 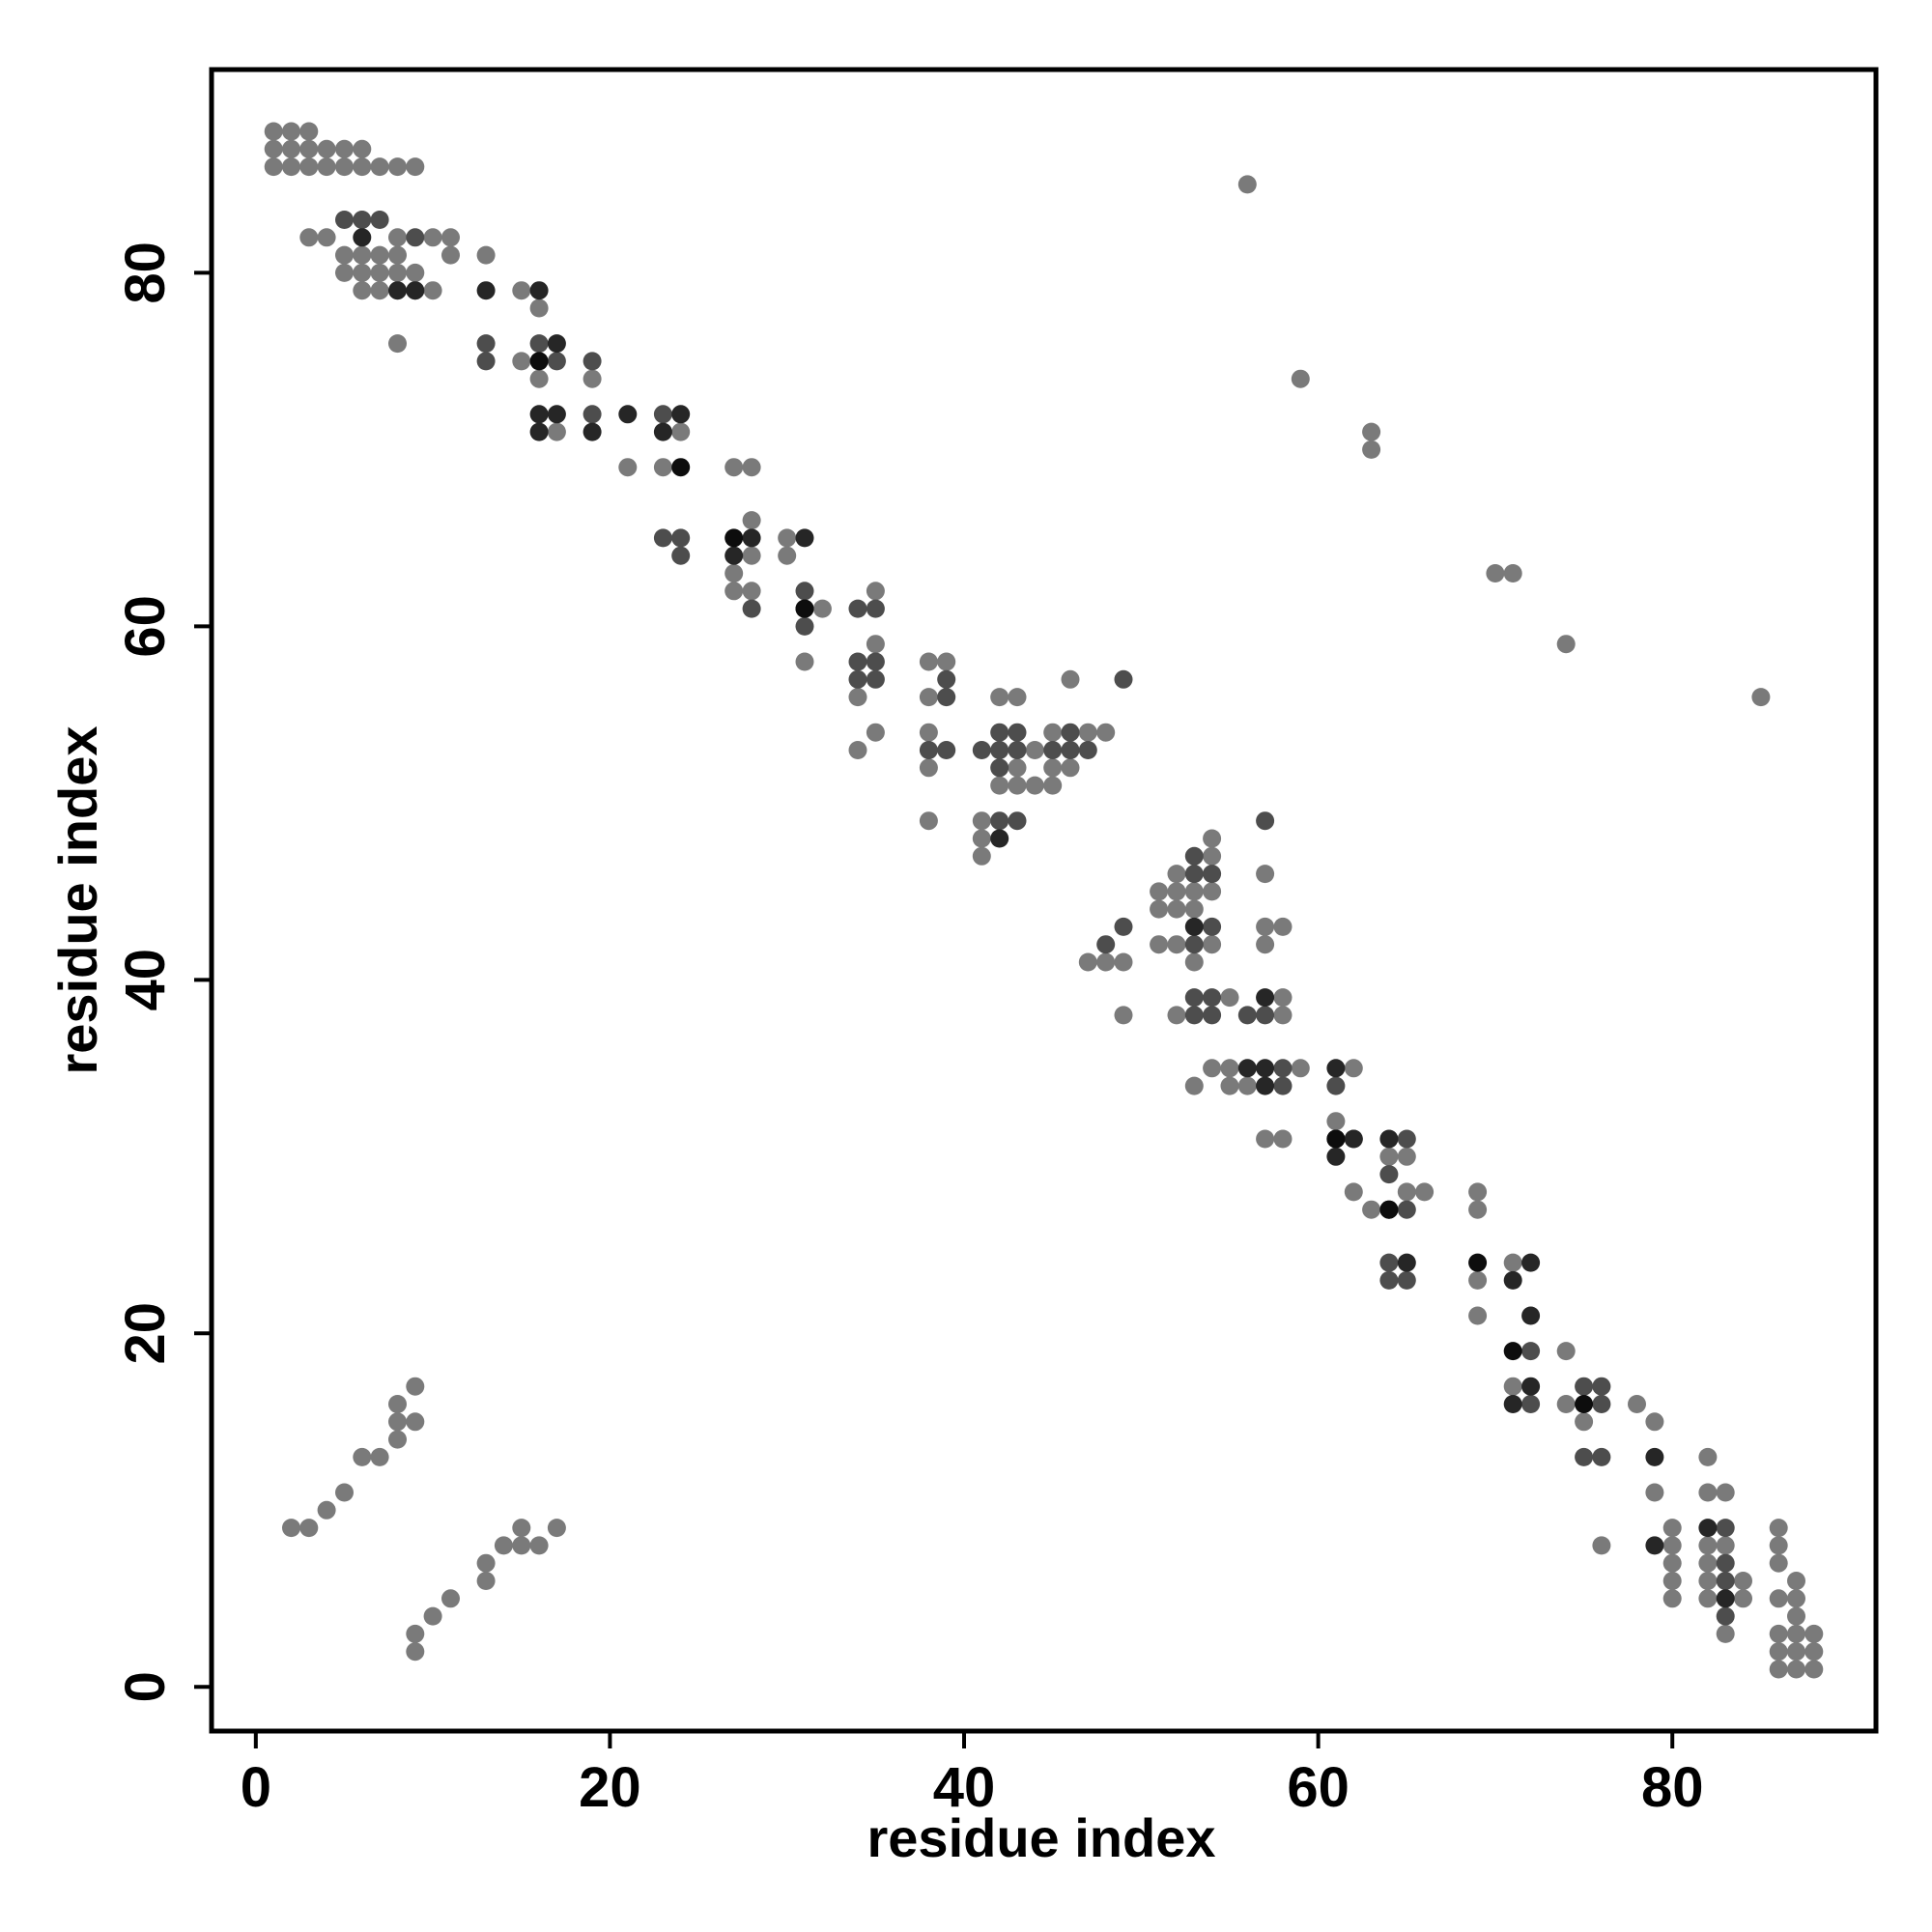 I want to click on x-tick-label: 0, so click(x=256, y=1787).